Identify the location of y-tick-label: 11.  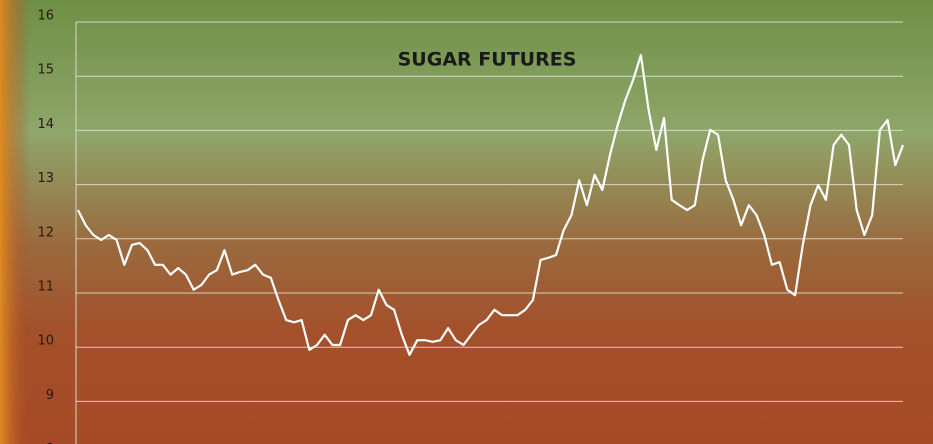
(45, 287).